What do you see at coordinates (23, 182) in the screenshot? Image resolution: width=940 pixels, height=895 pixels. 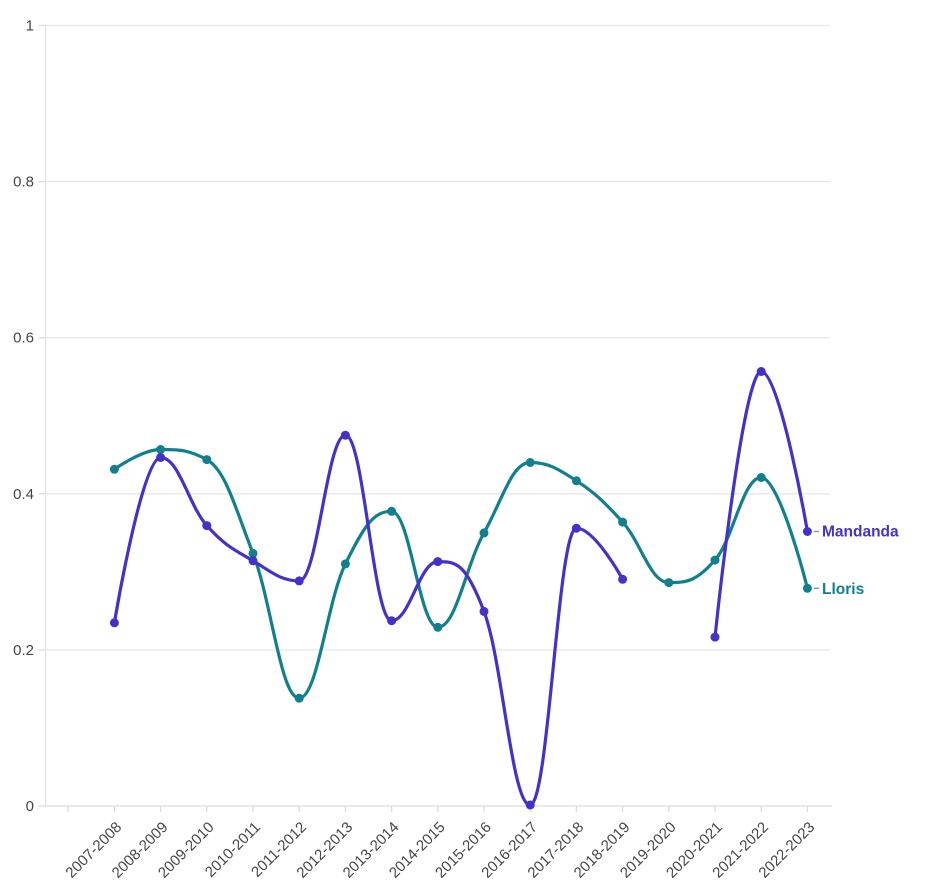 I see `svg-text: 0.8` at bounding box center [23, 182].